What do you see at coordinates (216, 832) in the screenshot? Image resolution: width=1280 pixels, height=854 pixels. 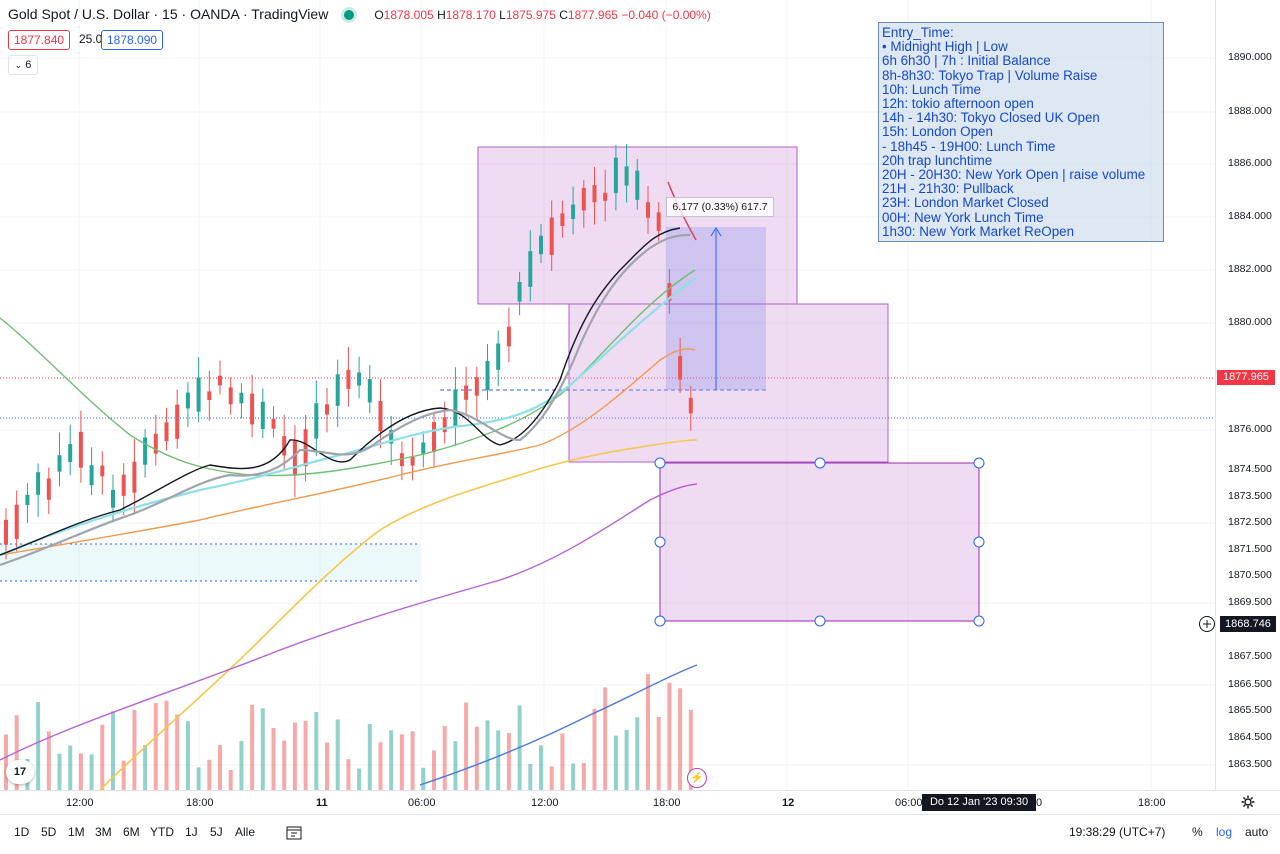 I see `range-button: 5J` at bounding box center [216, 832].